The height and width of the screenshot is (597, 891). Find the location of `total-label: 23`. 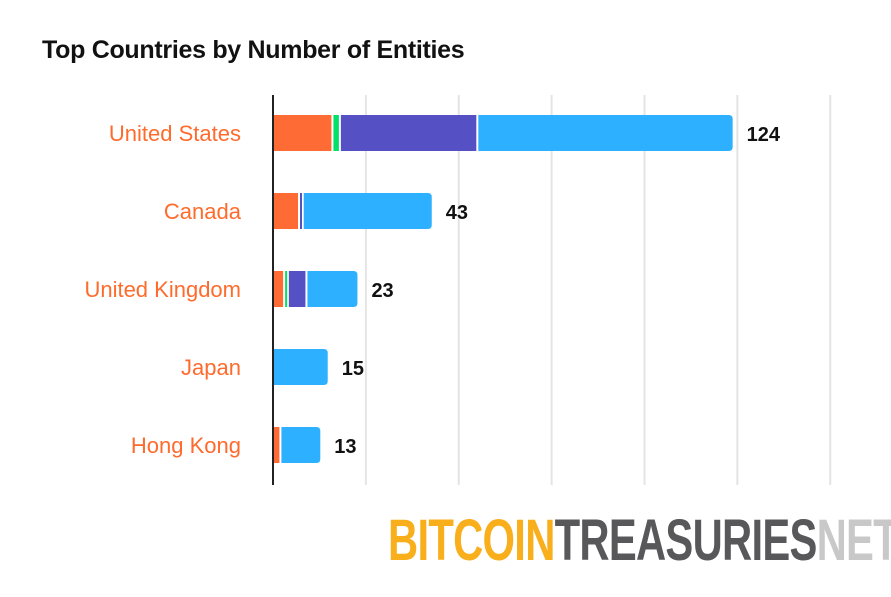

total-label: 23 is located at coordinates (382, 291).